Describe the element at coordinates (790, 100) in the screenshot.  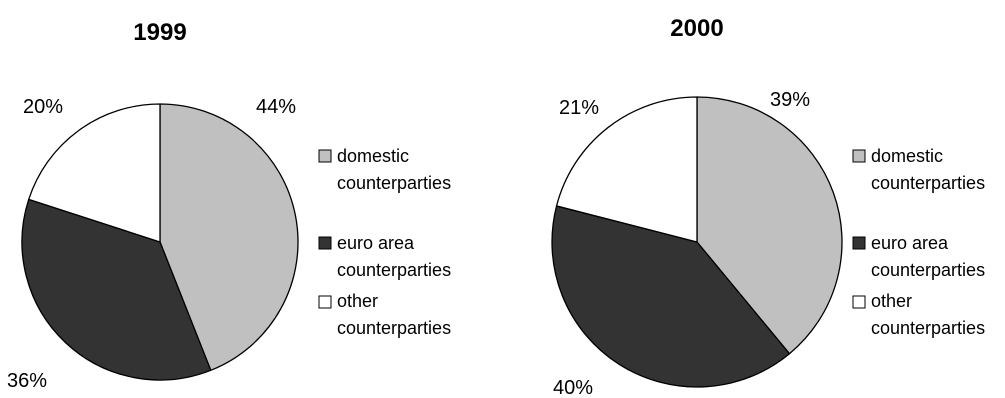
I see `slice-label-2000-domestic: 39%` at that location.